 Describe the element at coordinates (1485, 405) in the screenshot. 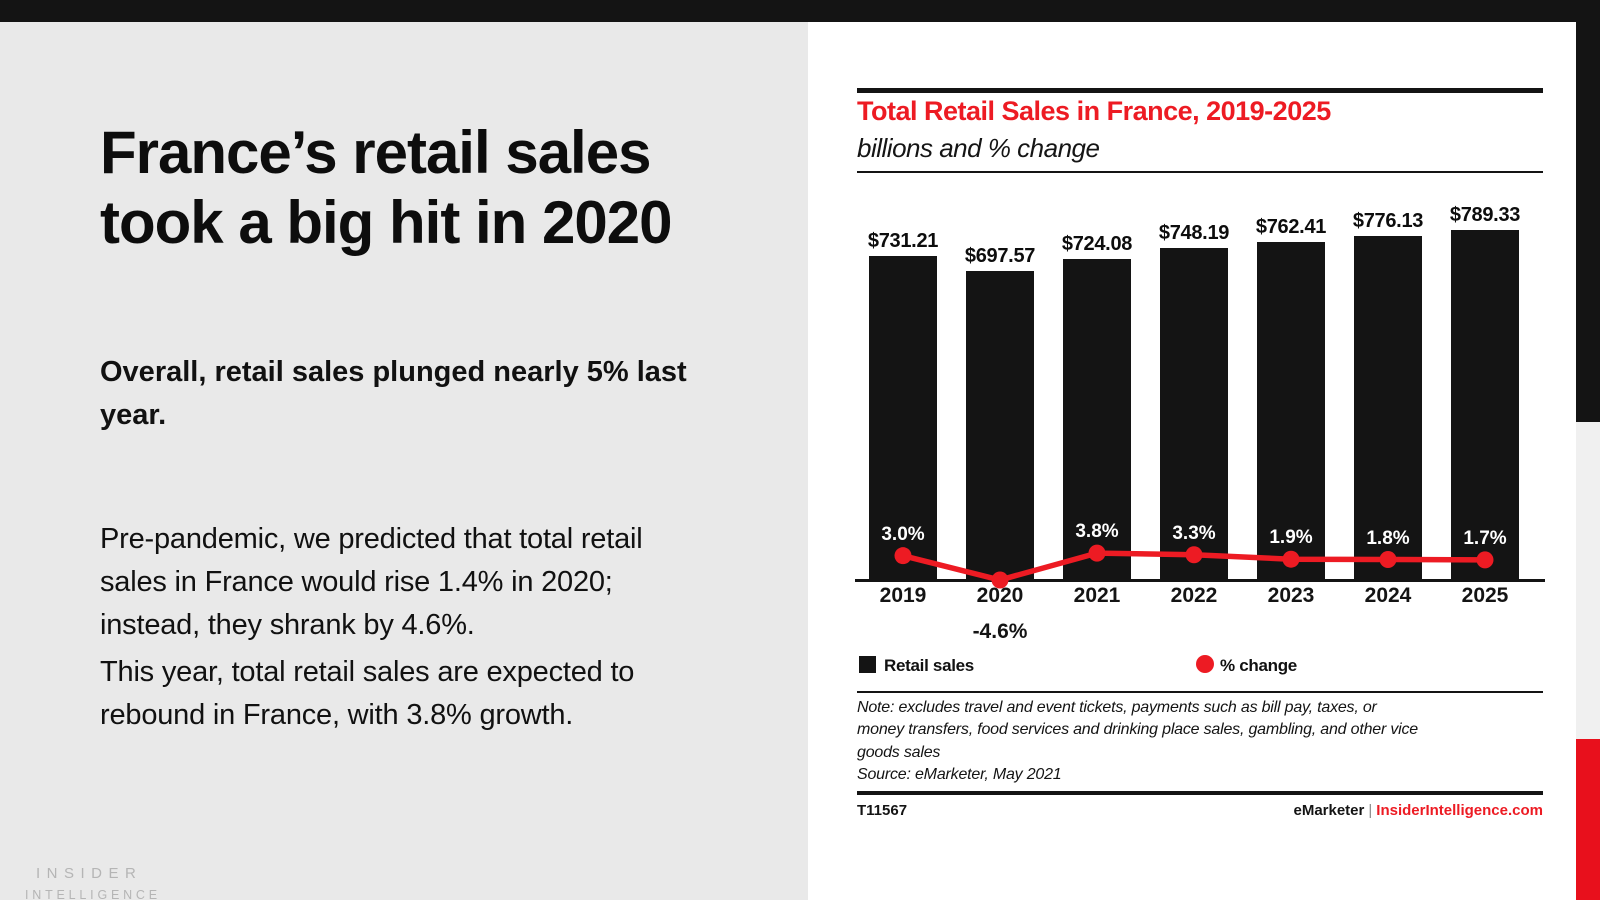

I see `bar-2025` at that location.